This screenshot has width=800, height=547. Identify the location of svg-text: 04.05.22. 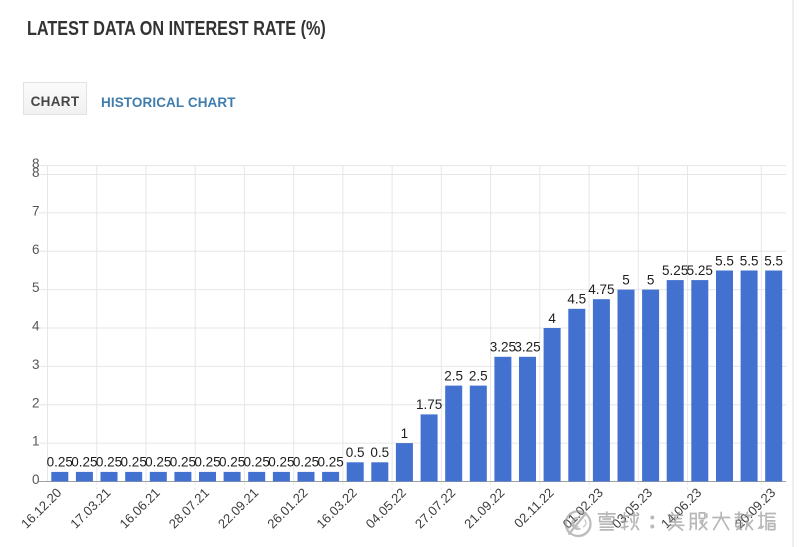
(386, 508).